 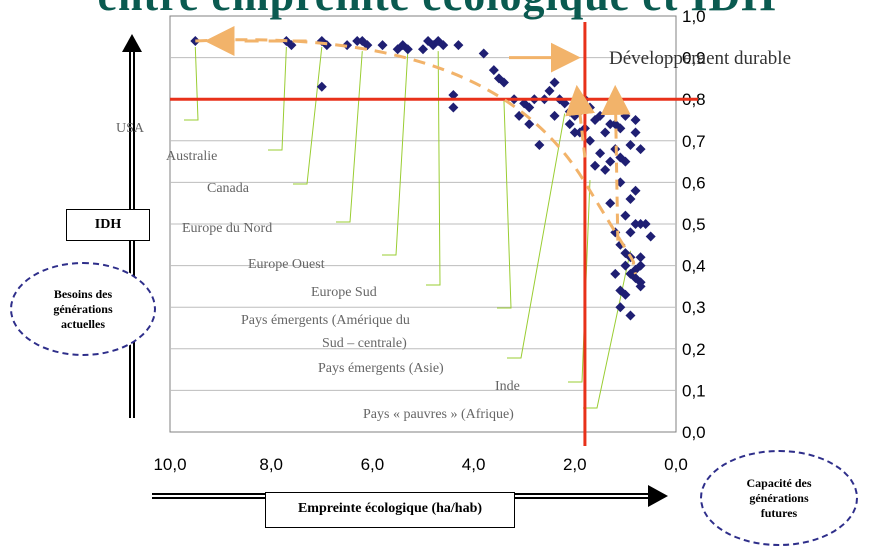 What do you see at coordinates (676, 464) in the screenshot?
I see `x-tick-label: 0,0` at bounding box center [676, 464].